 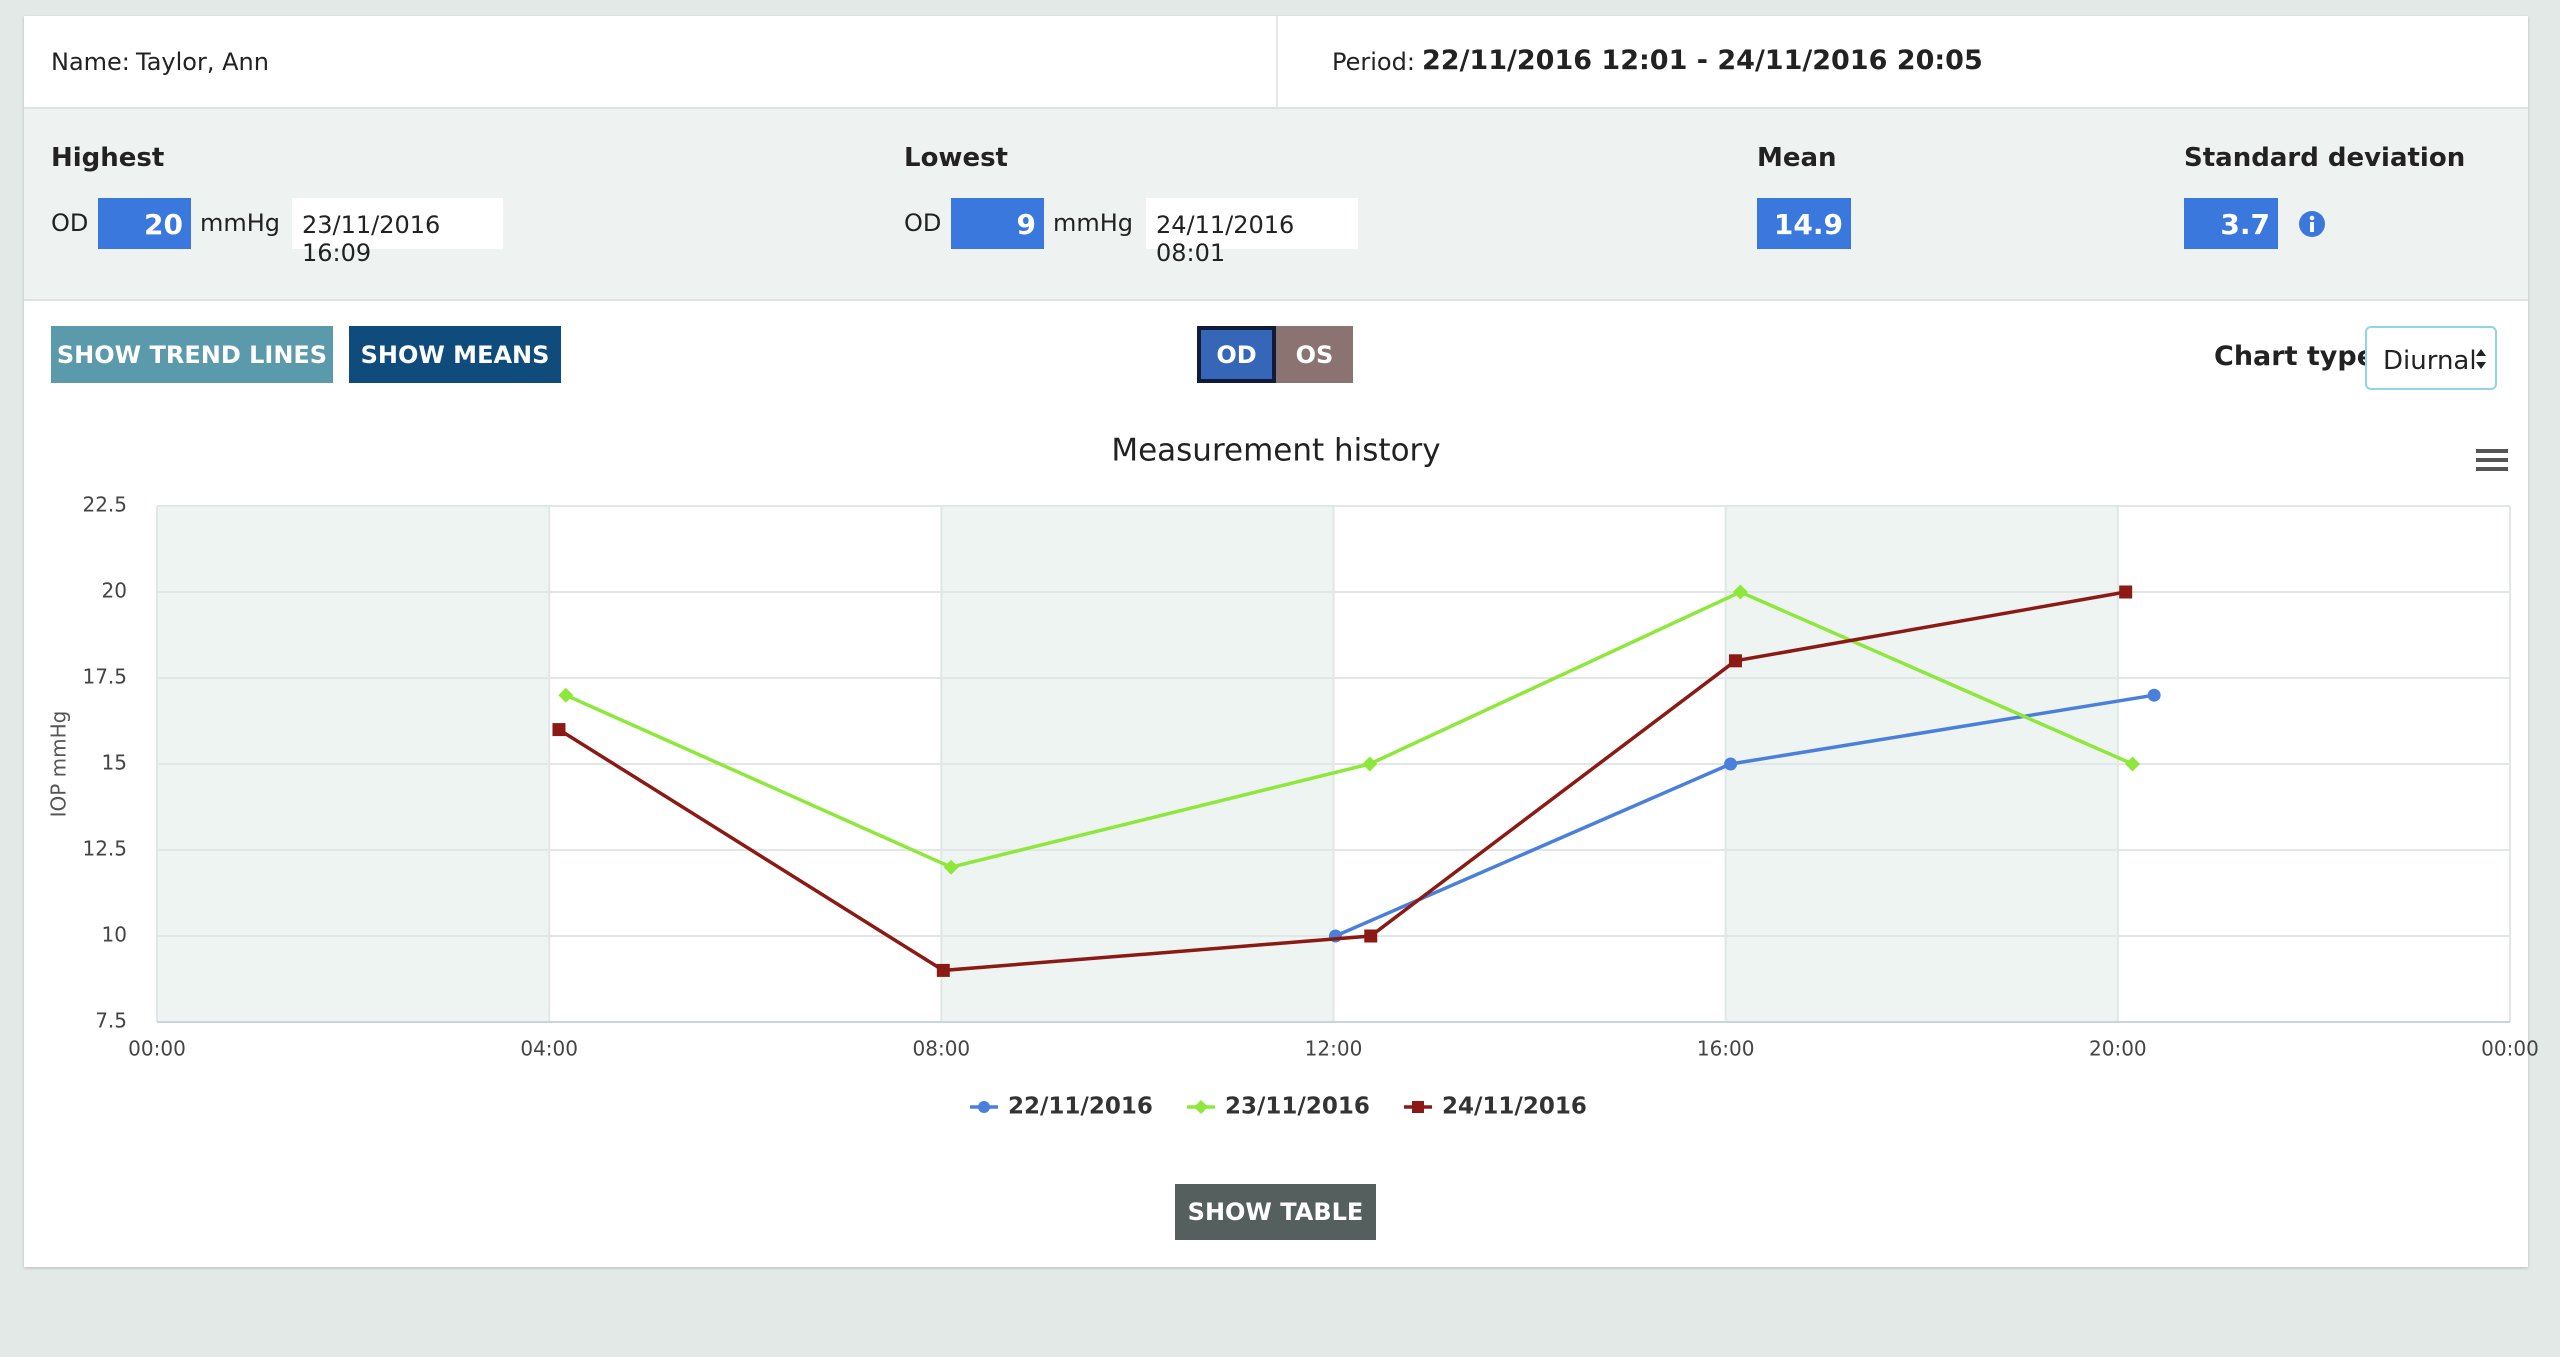 What do you see at coordinates (1275, 451) in the screenshot?
I see `chart-title: Measurement history` at bounding box center [1275, 451].